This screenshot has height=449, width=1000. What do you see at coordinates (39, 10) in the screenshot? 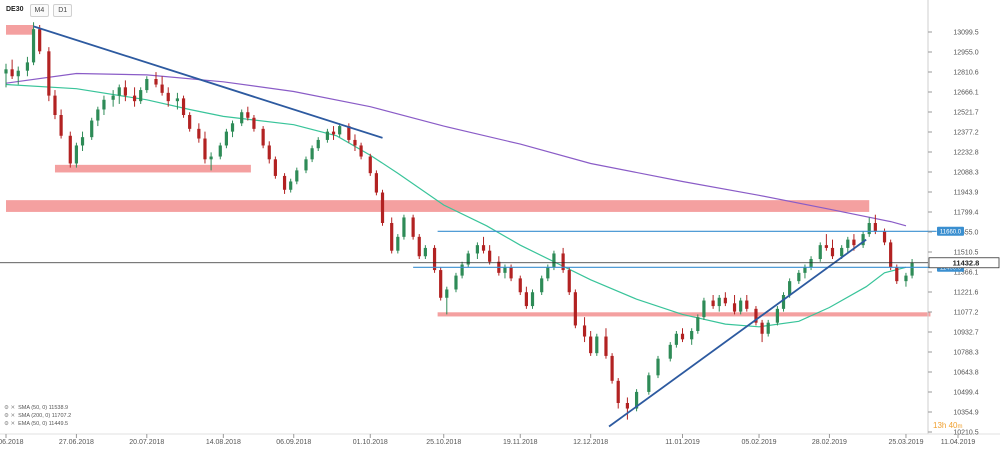
I see `interval-button: M4` at bounding box center [39, 10].